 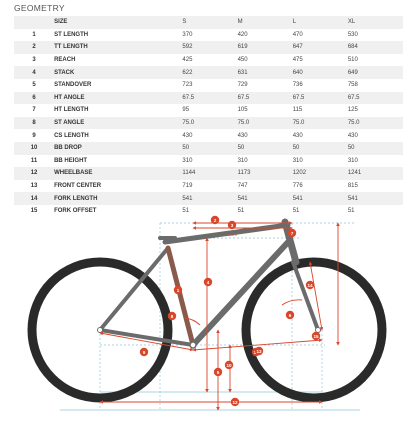 What do you see at coordinates (294, 22) in the screenshot?
I see `header-l: L` at bounding box center [294, 22].